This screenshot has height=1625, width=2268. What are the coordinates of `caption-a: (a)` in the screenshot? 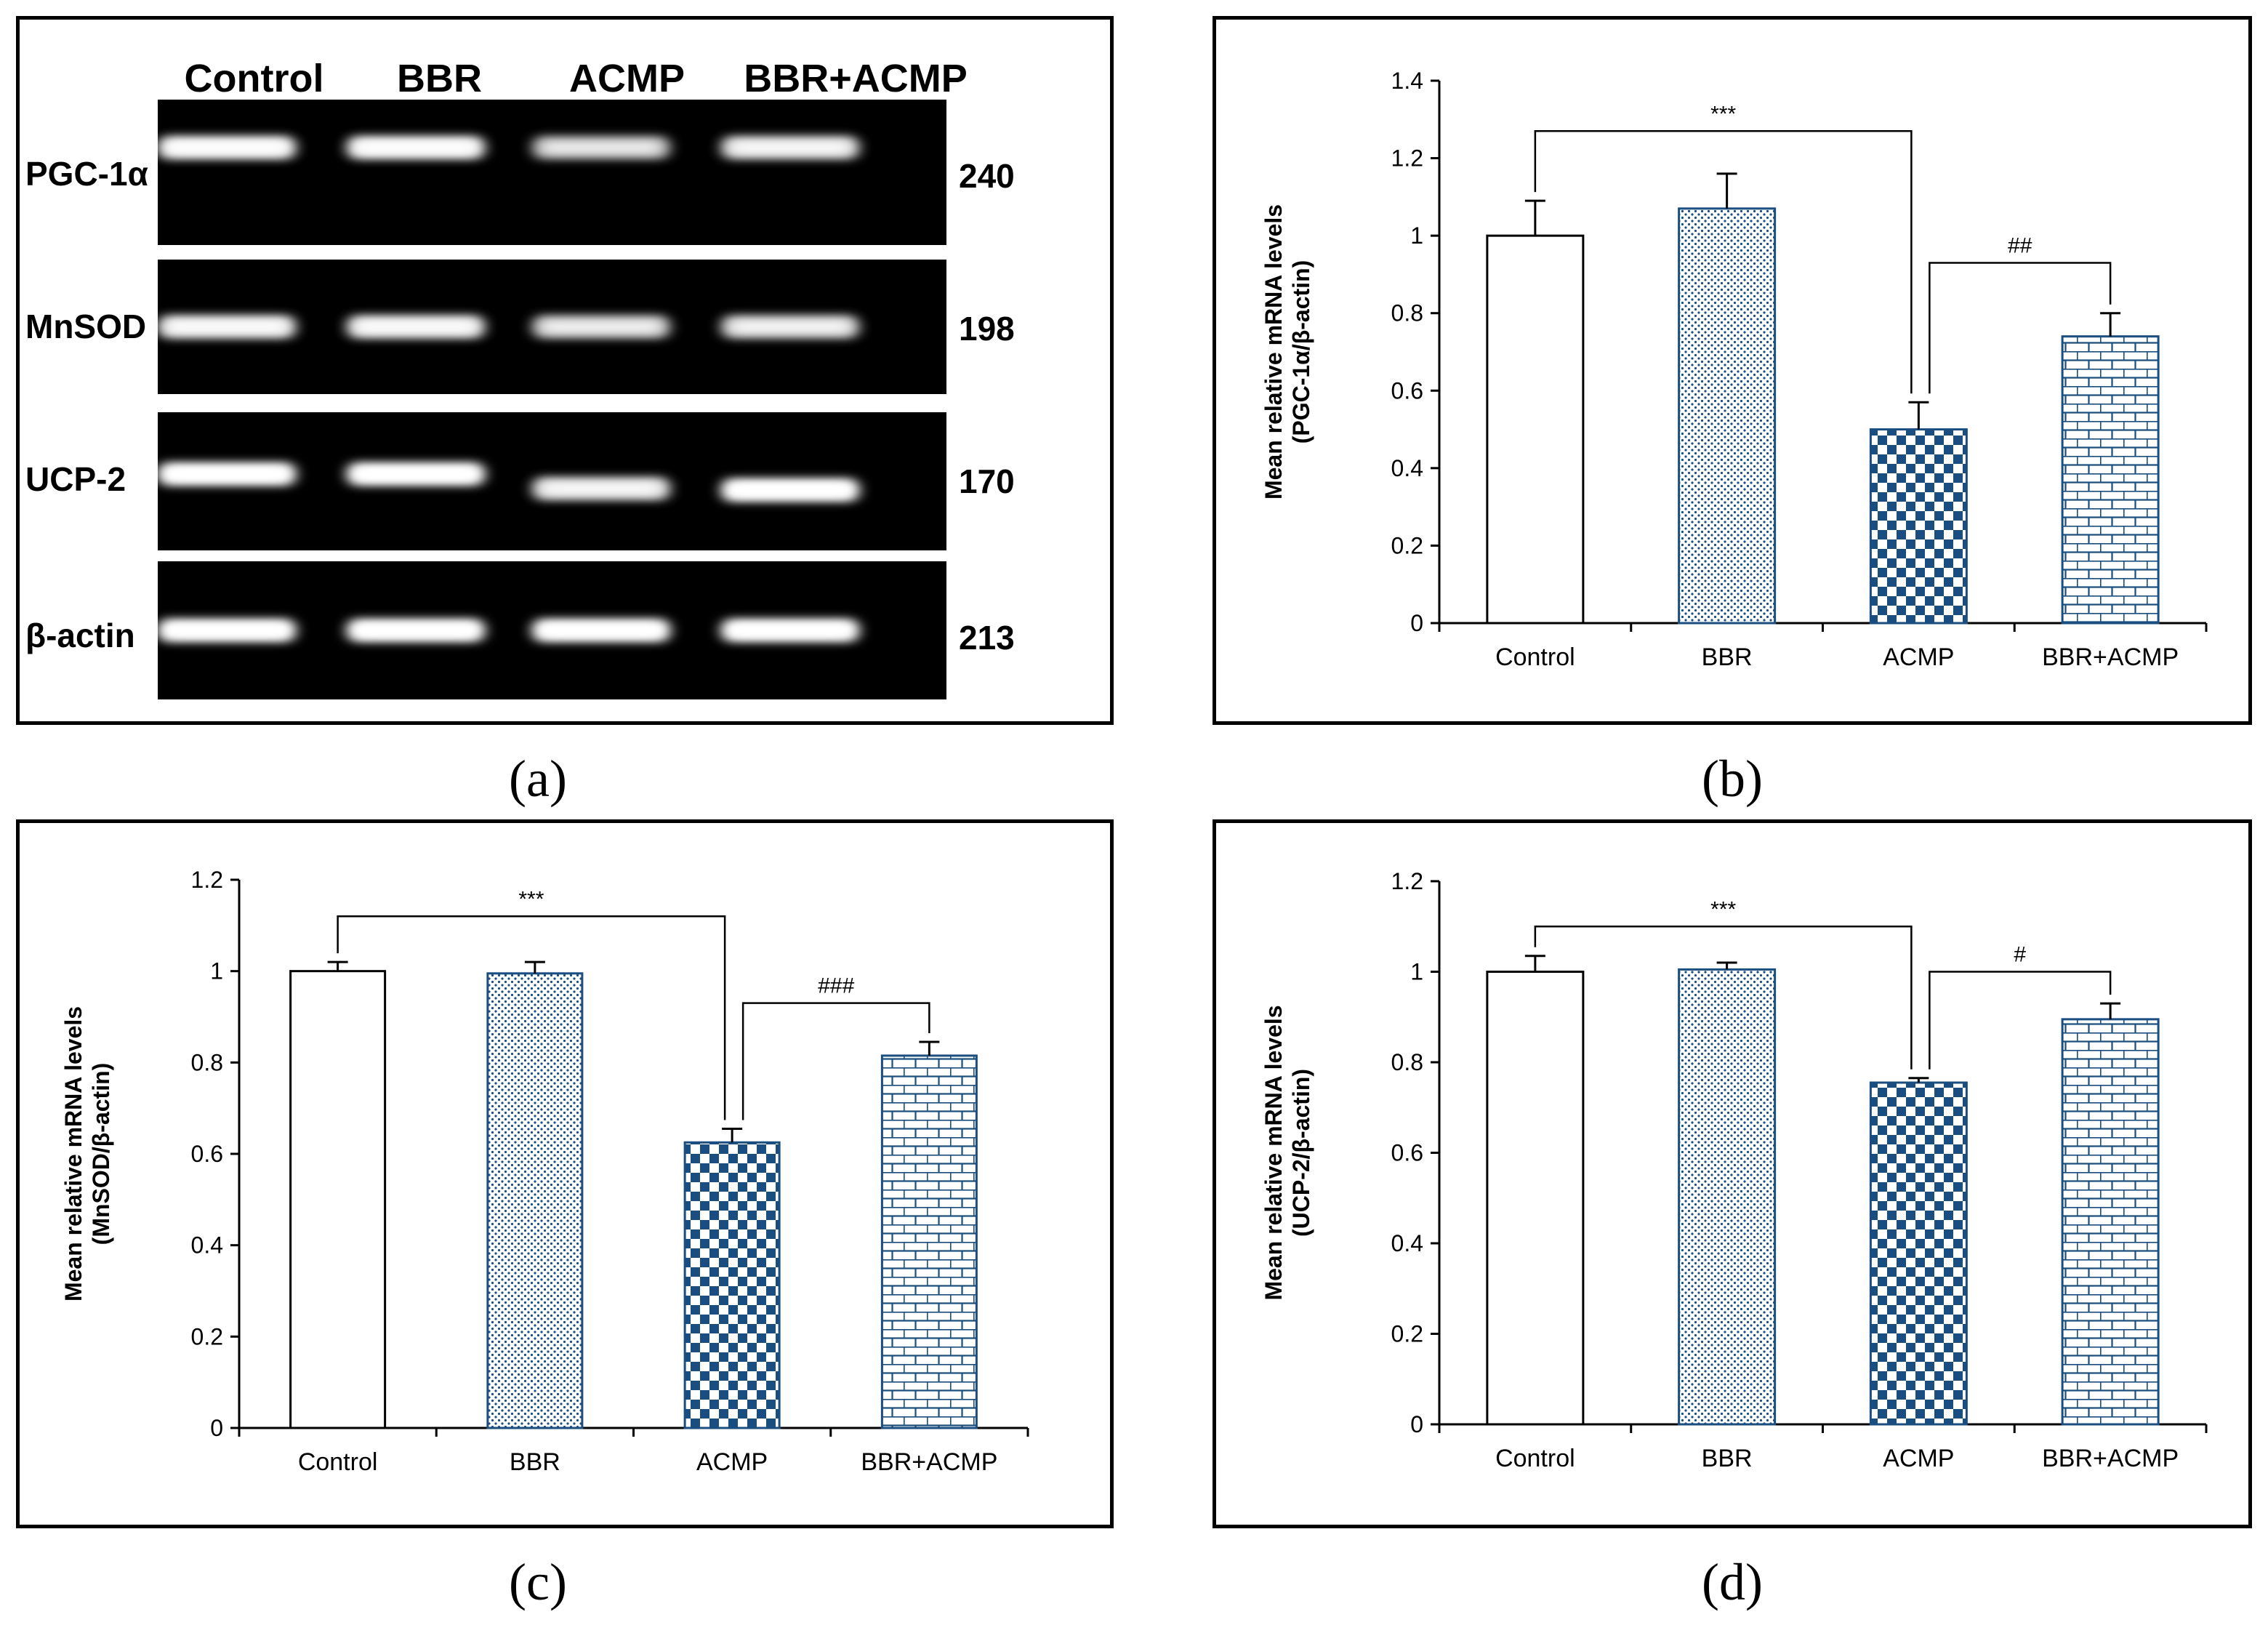 It's located at (538, 779).